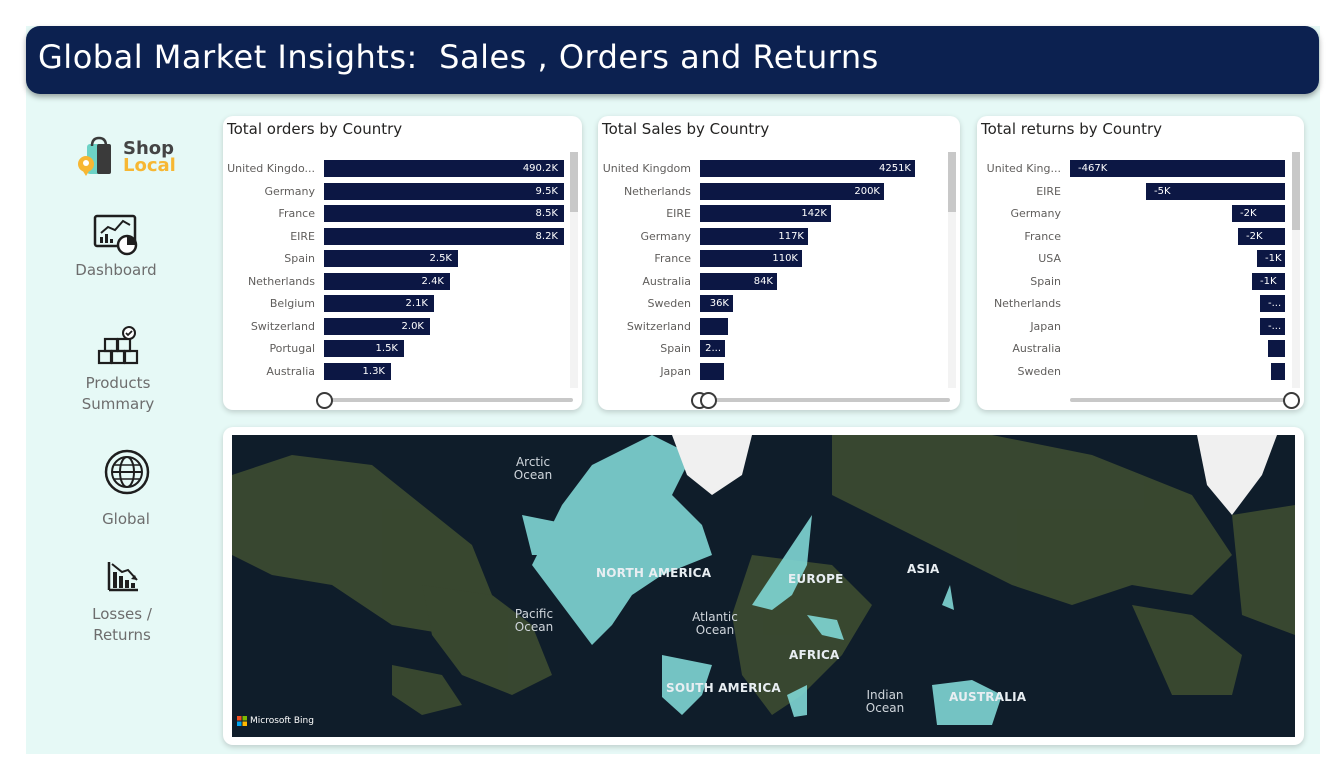  Describe the element at coordinates (444, 168) in the screenshot. I see `orders-bar: 490.2K` at that location.